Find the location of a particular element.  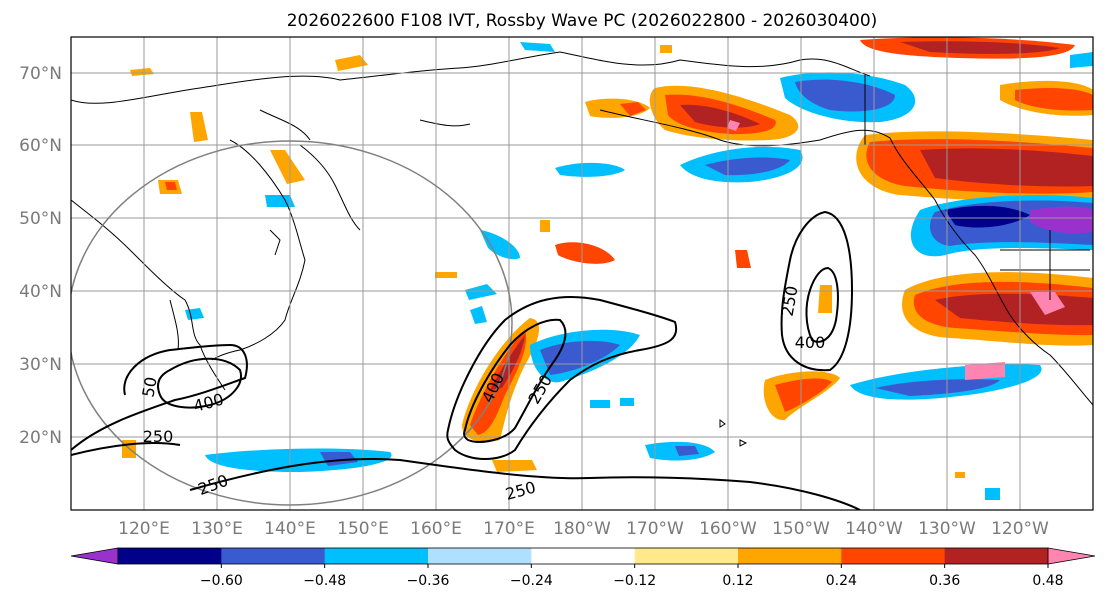

colorbar-tick-label: −0.60 is located at coordinates (221, 581).